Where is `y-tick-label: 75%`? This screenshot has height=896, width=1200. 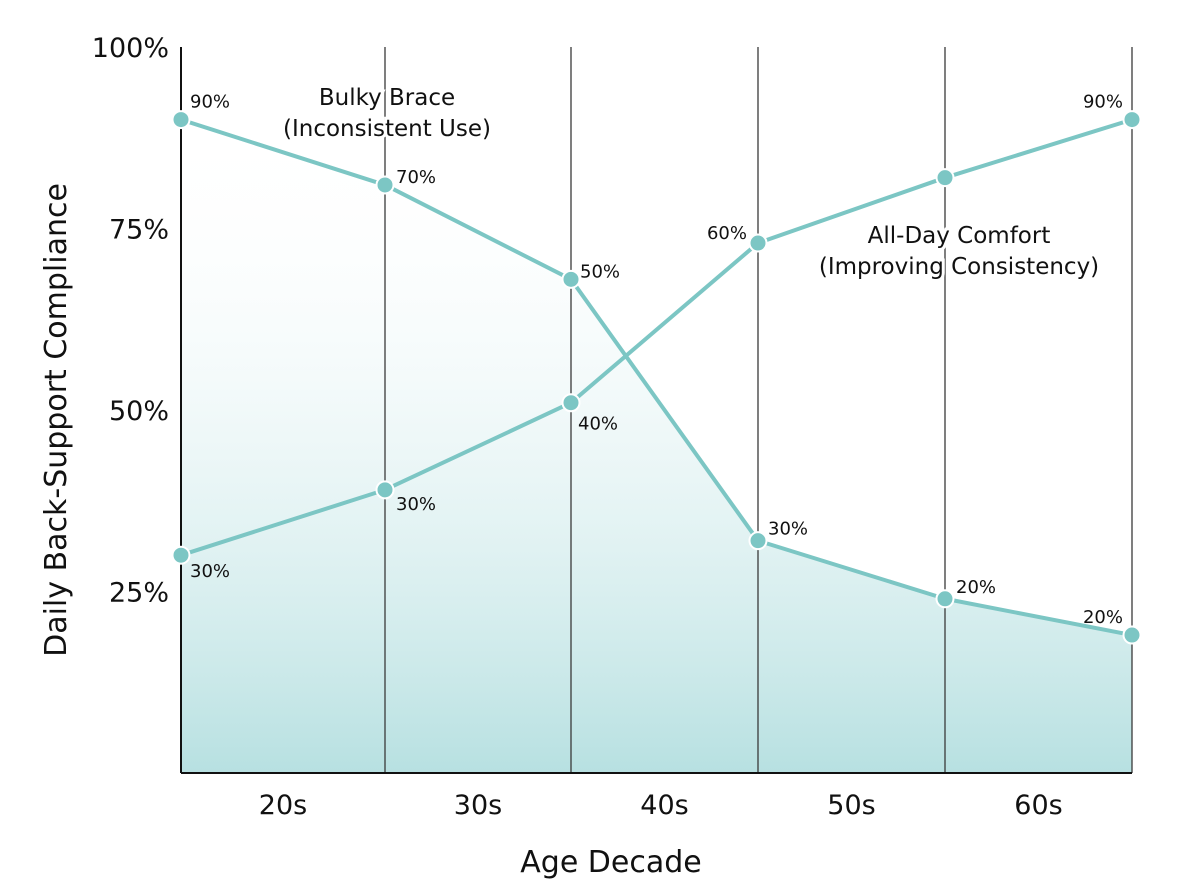
y-tick-label: 75% is located at coordinates (139, 230).